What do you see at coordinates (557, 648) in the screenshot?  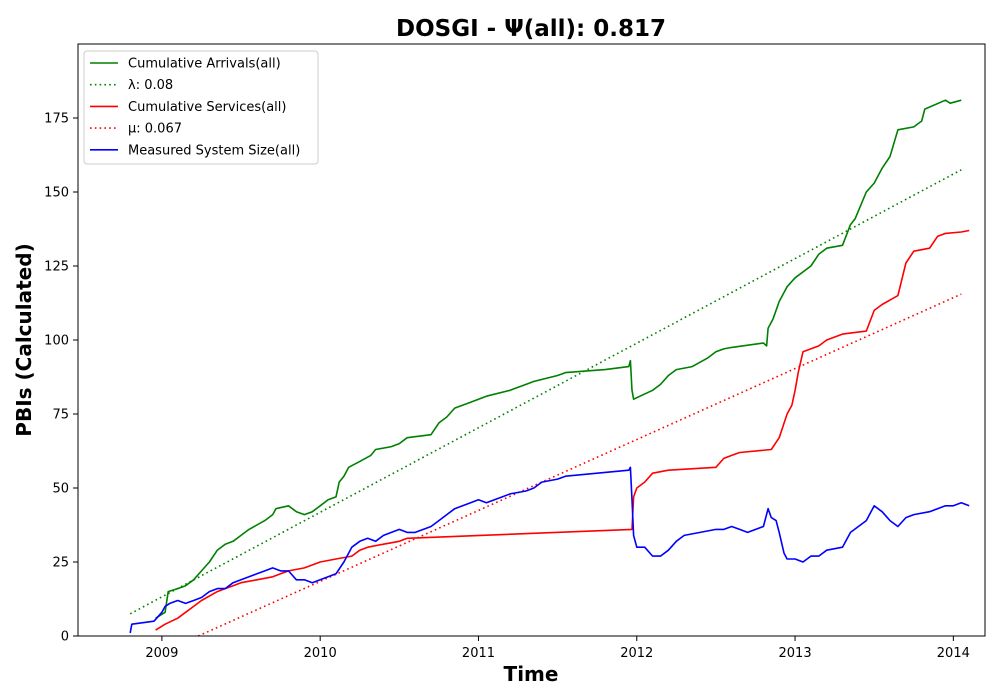 I see `x-axis: 2009 2010 2011 2012 2013 2014` at bounding box center [557, 648].